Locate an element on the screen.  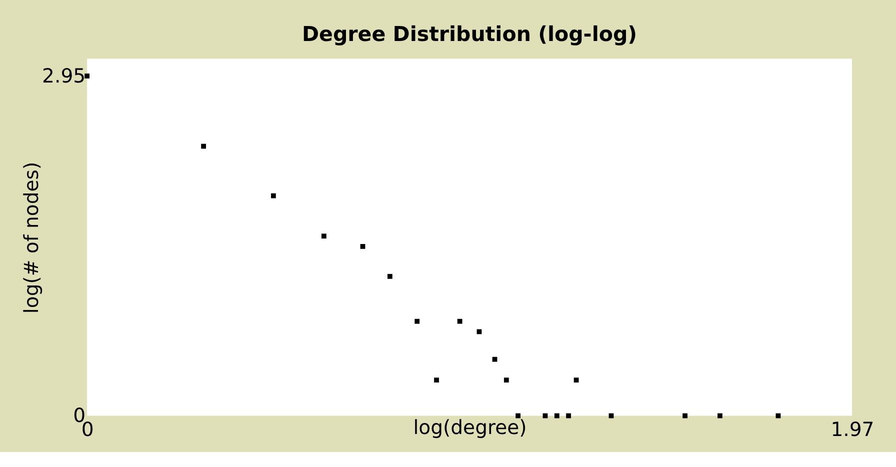
y-tick-label: 2.95 is located at coordinates (64, 76).